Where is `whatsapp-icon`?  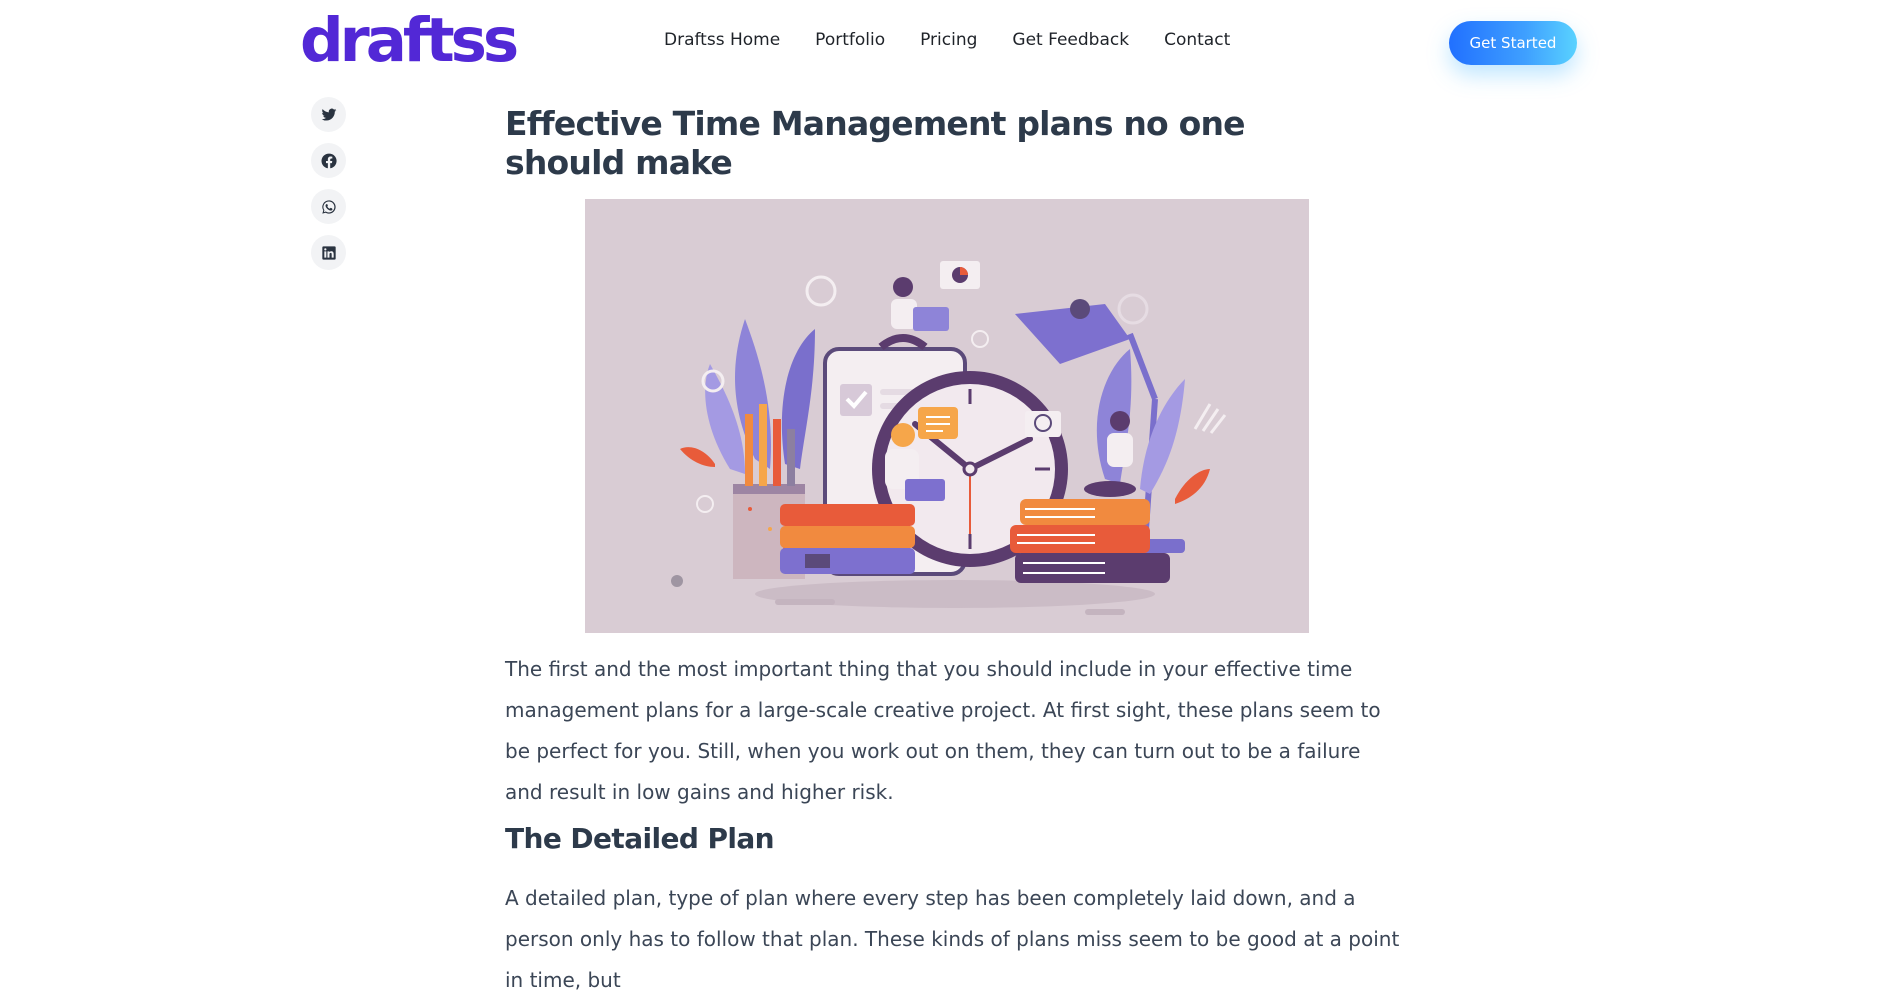
whatsapp-icon is located at coordinates (328, 206).